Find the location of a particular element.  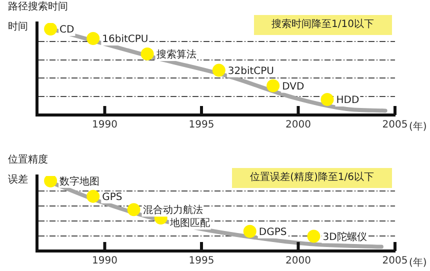

annotation: 3D陀螺仪 is located at coordinates (344, 236).